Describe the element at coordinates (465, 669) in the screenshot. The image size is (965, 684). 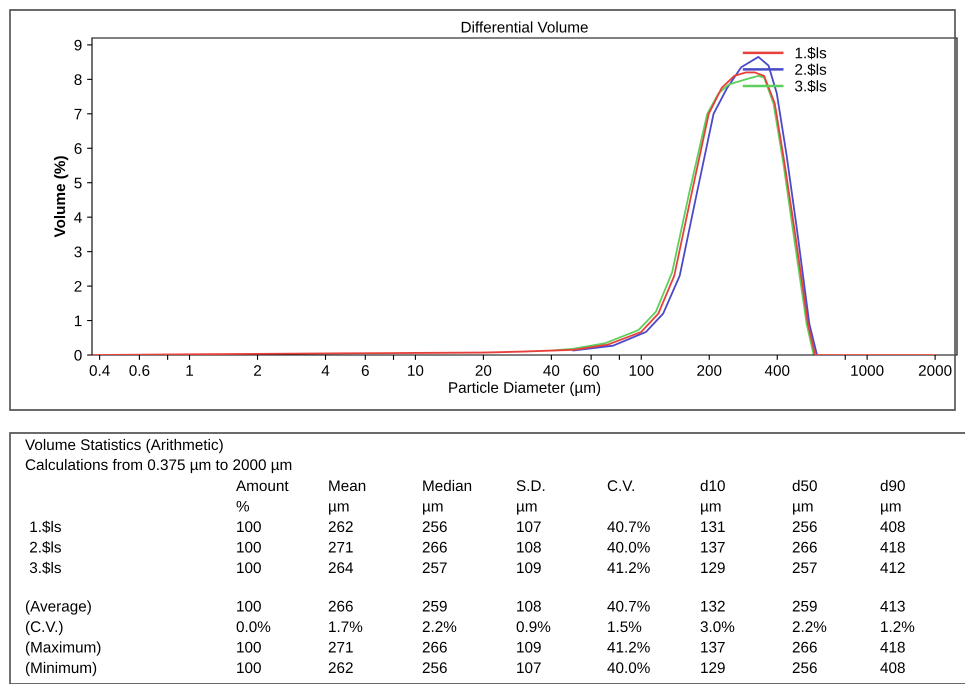
I see `text: (Minimum) 100 262 256 107 40.0% 129 256 408` at that location.